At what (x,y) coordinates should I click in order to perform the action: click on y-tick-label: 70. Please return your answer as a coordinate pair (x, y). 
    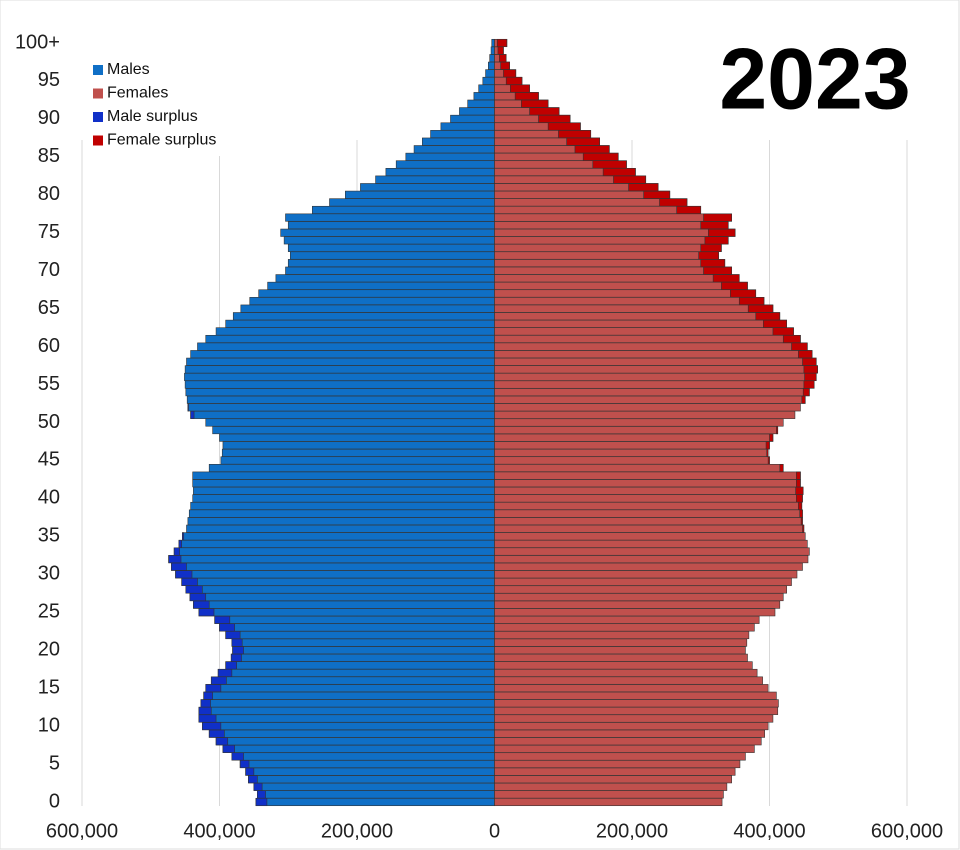
    Looking at the image, I should click on (49, 270).